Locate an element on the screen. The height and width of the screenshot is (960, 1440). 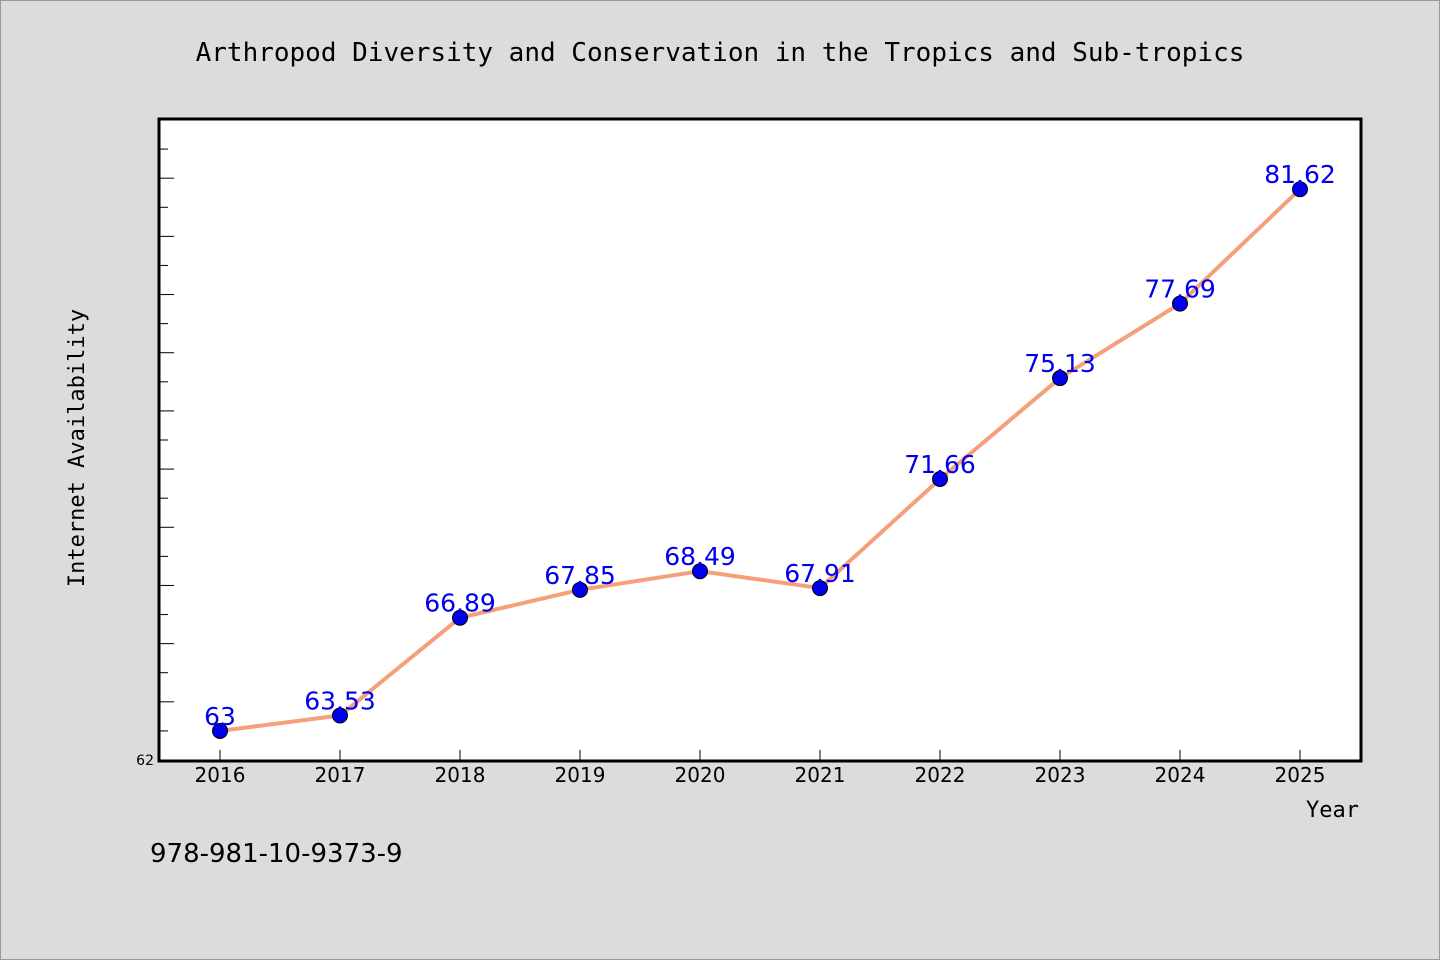
data-label: 75.13 is located at coordinates (1060, 363).